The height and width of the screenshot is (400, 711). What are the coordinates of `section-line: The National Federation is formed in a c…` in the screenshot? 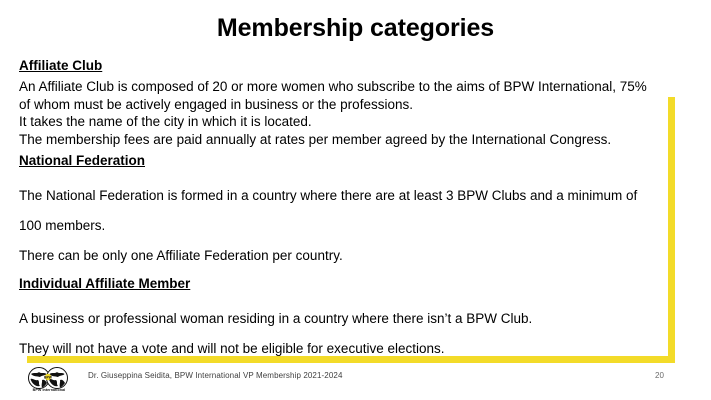 It's located at (328, 195).